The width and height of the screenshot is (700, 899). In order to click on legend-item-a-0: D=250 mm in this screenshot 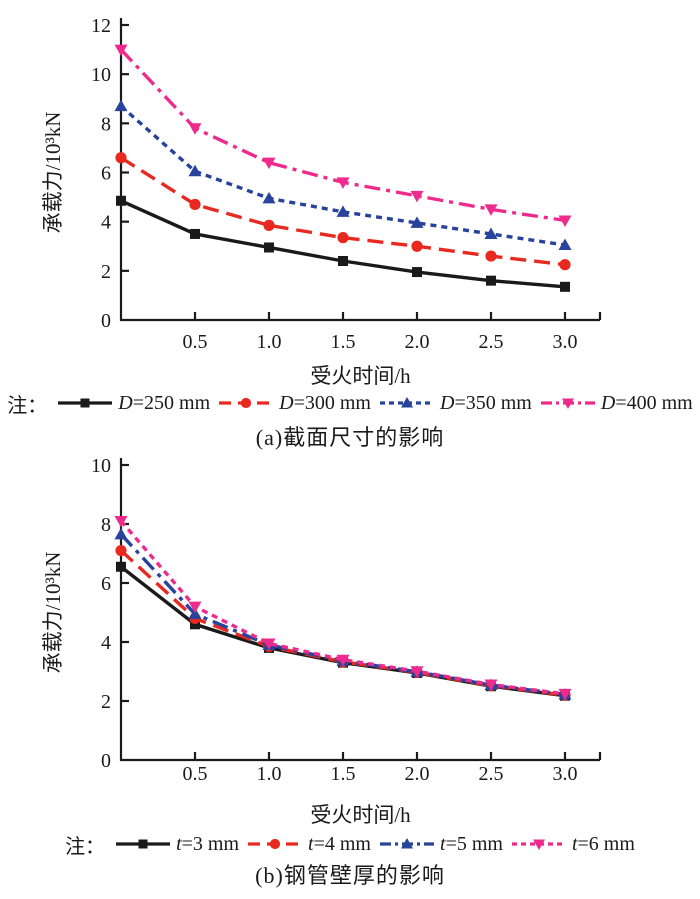, I will do `click(133, 403)`.